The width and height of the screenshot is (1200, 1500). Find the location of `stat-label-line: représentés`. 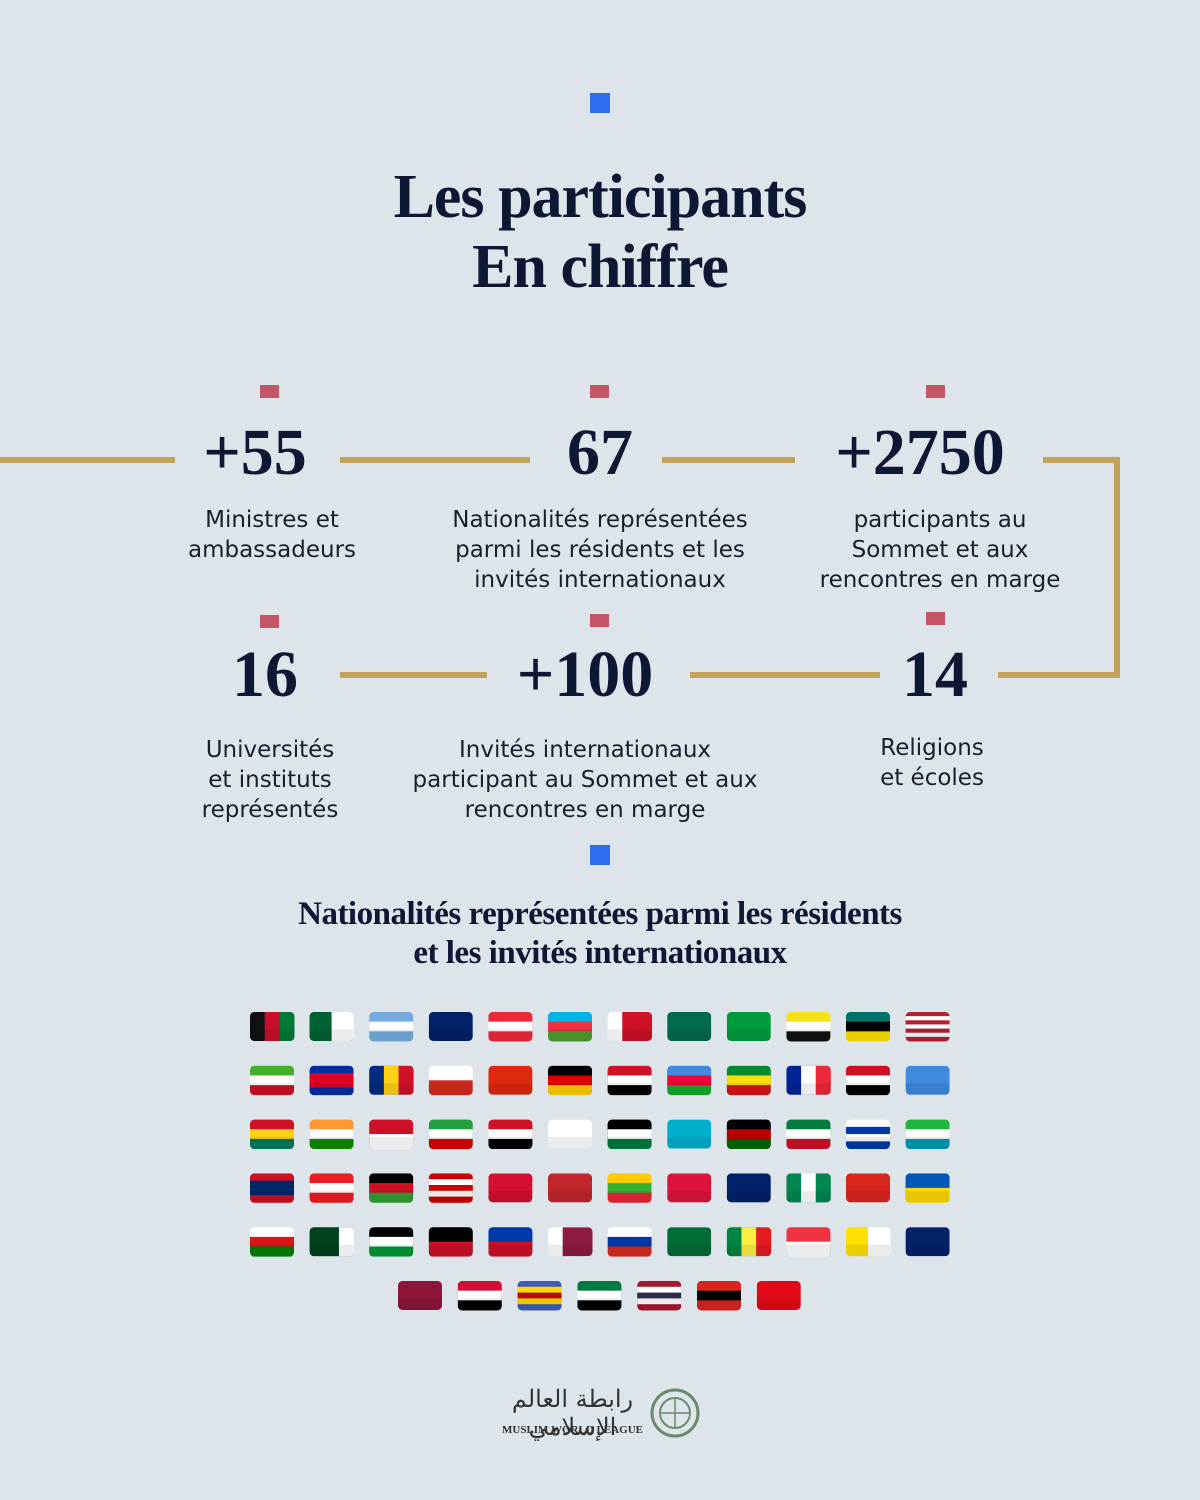

stat-label-line: représentés is located at coordinates (270, 810).